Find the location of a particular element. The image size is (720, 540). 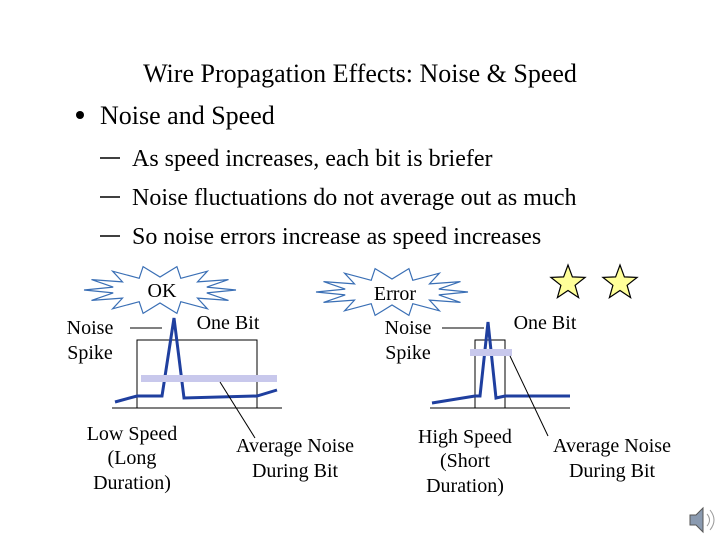

speed-label: Low Speed is located at coordinates (132, 434).